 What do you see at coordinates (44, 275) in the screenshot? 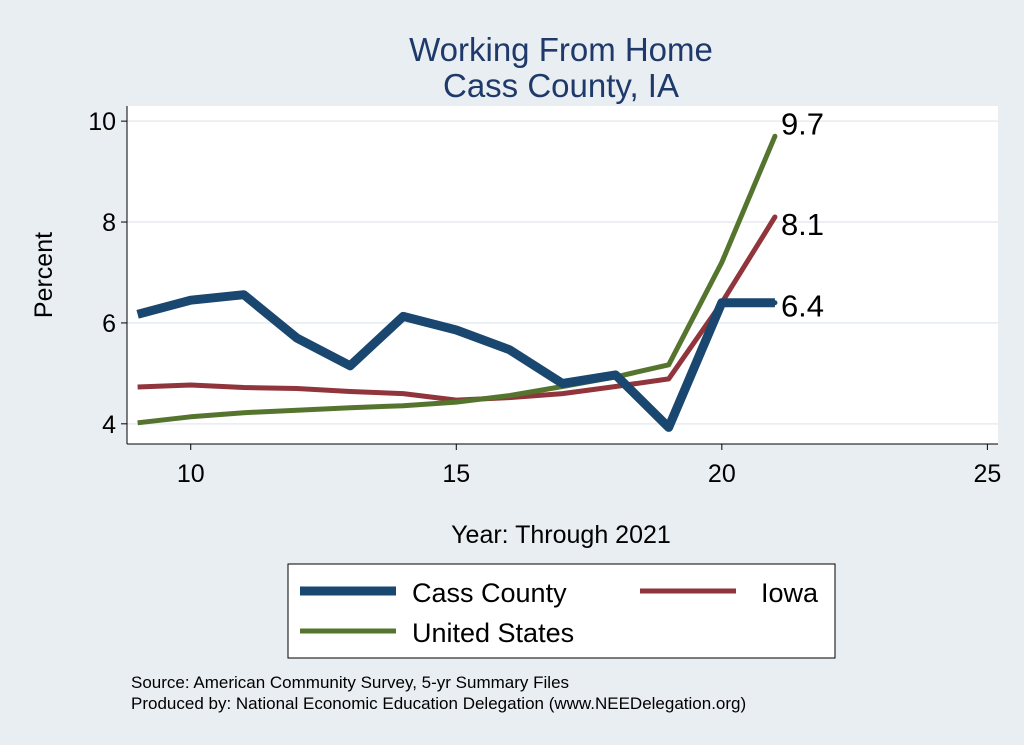
I see `y-axis-title: Percent` at bounding box center [44, 275].